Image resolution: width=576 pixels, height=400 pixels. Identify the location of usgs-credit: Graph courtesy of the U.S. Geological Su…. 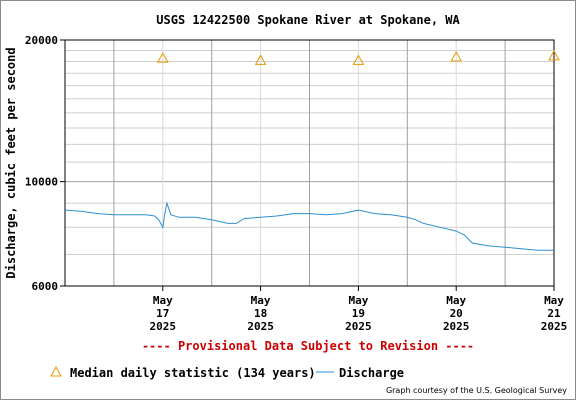
(476, 390).